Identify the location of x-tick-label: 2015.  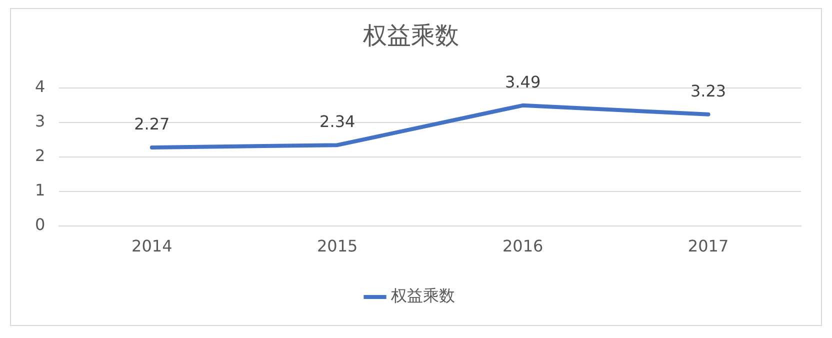
(337, 246).